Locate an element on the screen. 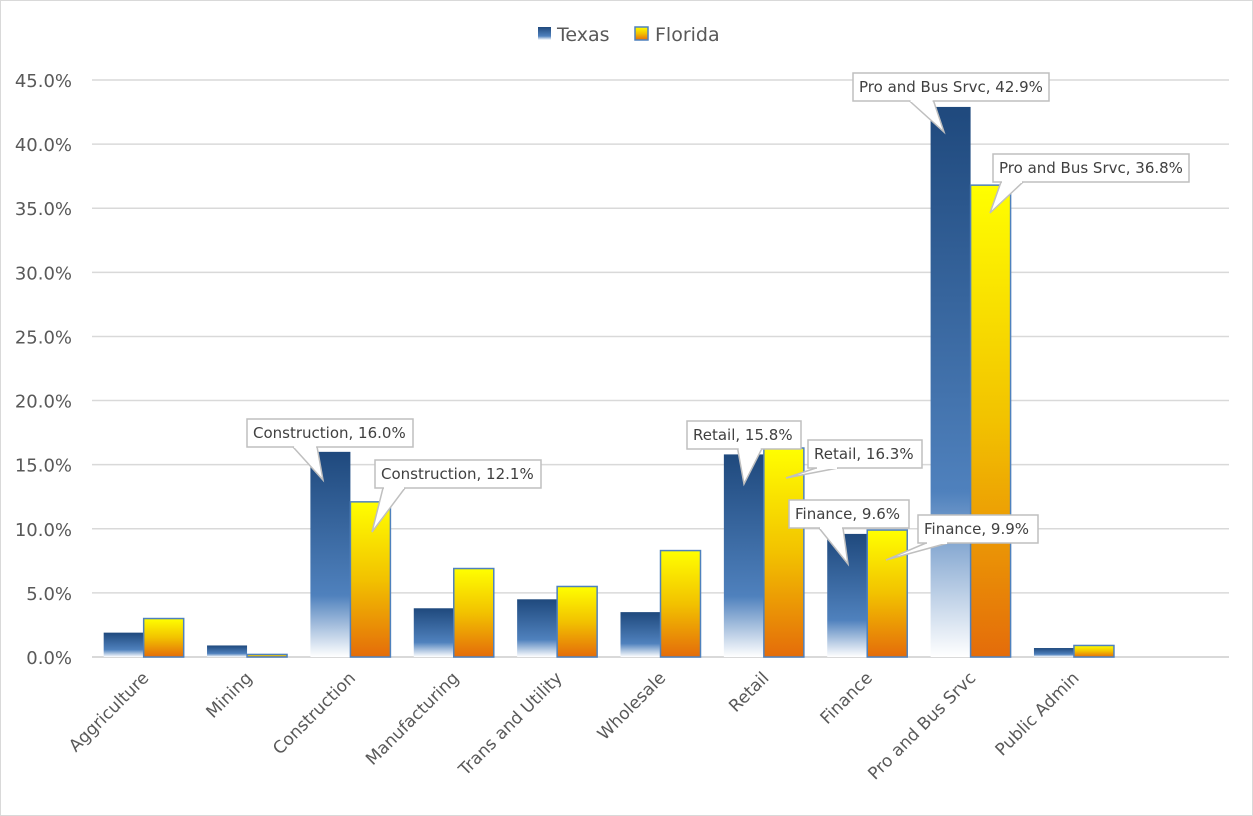  x-tick-label: Pro and Bus Srvc is located at coordinates (922, 726).